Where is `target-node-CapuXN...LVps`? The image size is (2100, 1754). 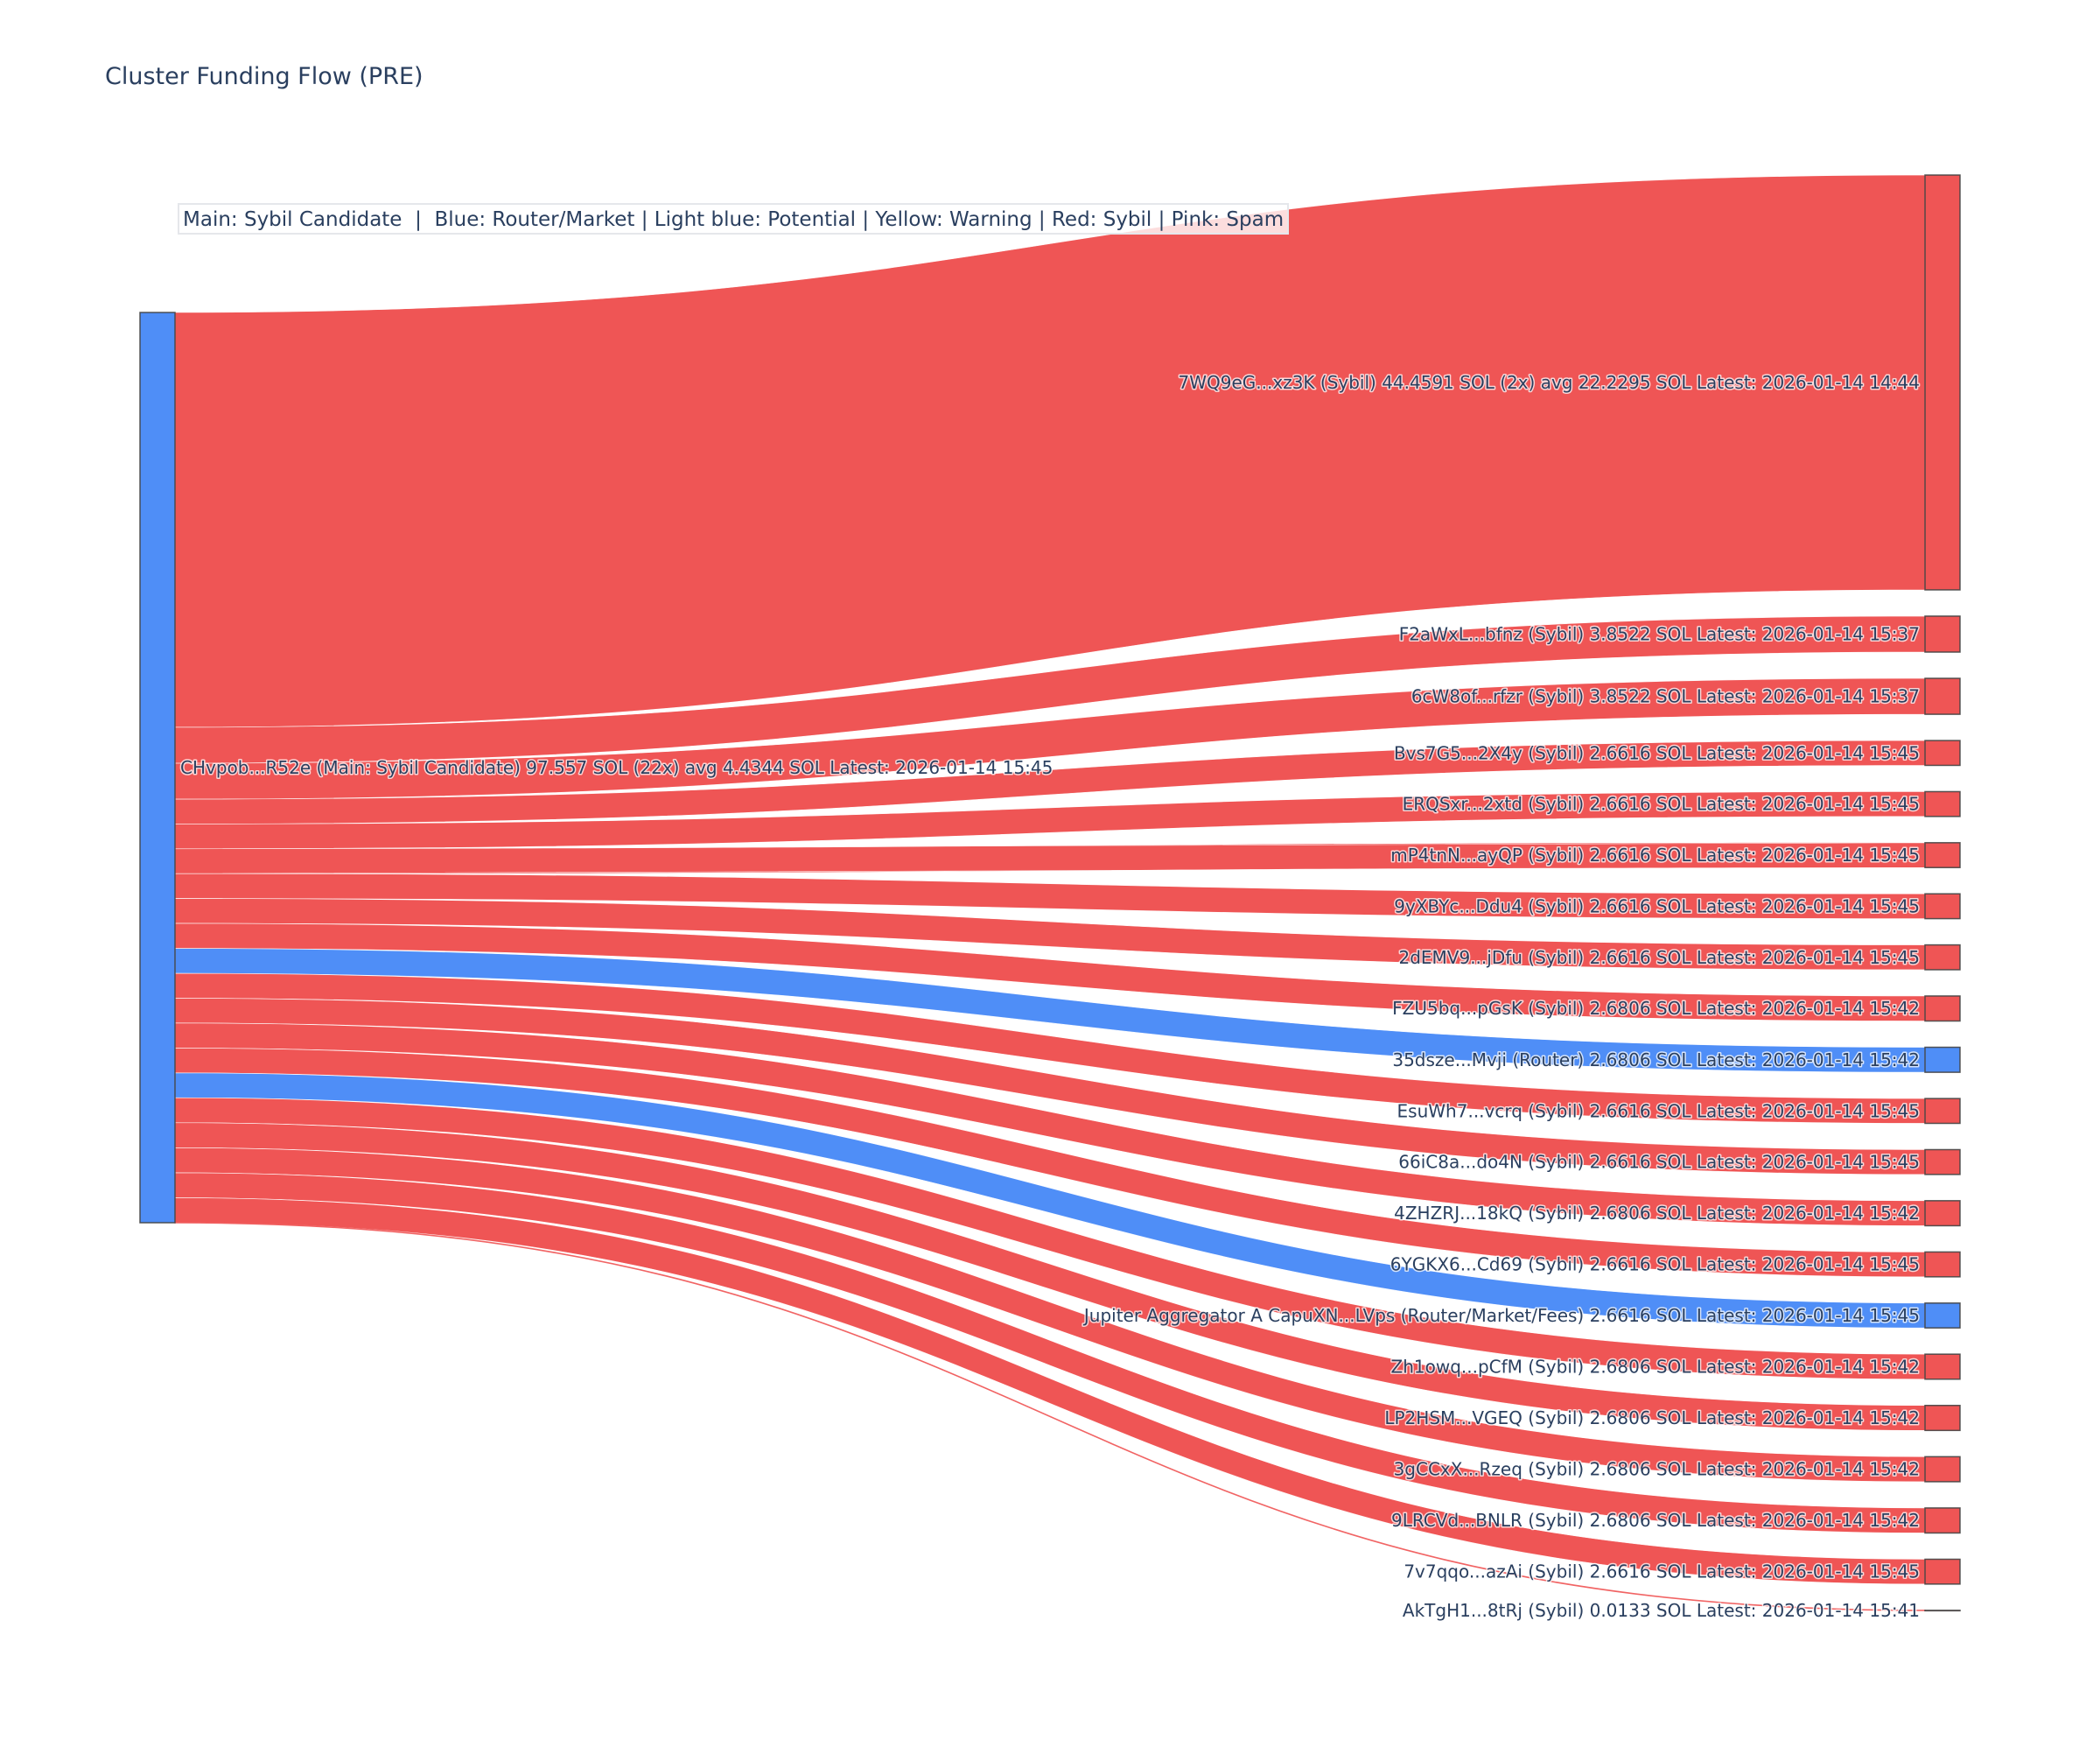
target-node-CapuXN...LVps is located at coordinates (1942, 1315).